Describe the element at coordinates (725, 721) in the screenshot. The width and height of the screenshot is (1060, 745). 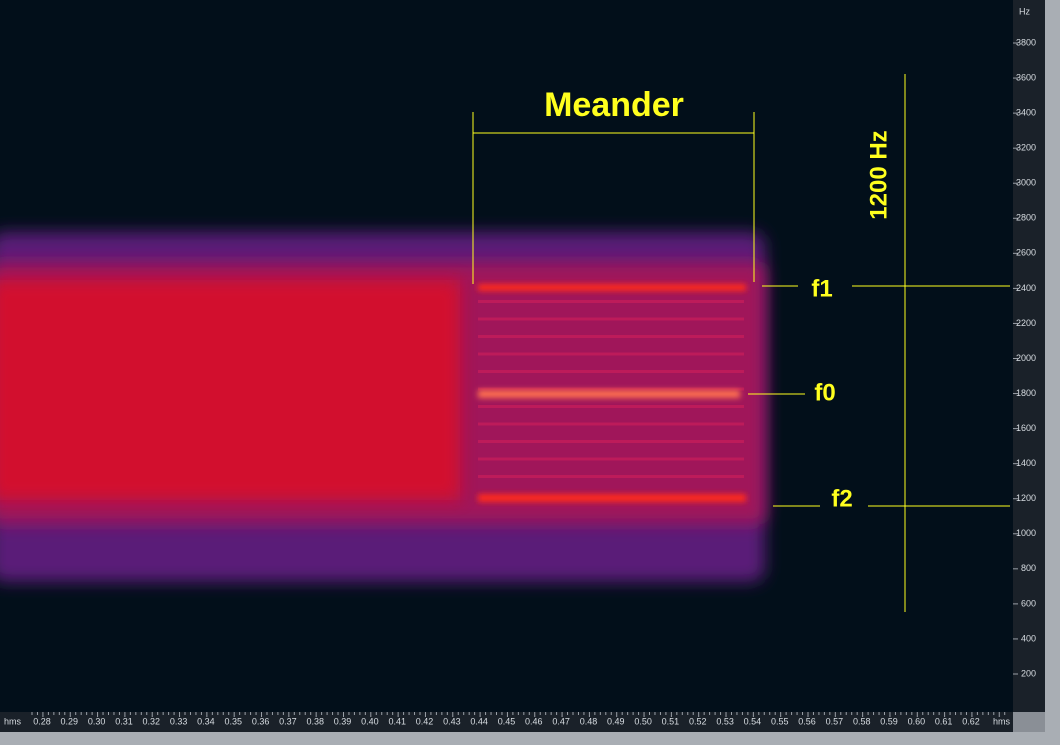
I see `x-tick-label: 0.53` at that location.